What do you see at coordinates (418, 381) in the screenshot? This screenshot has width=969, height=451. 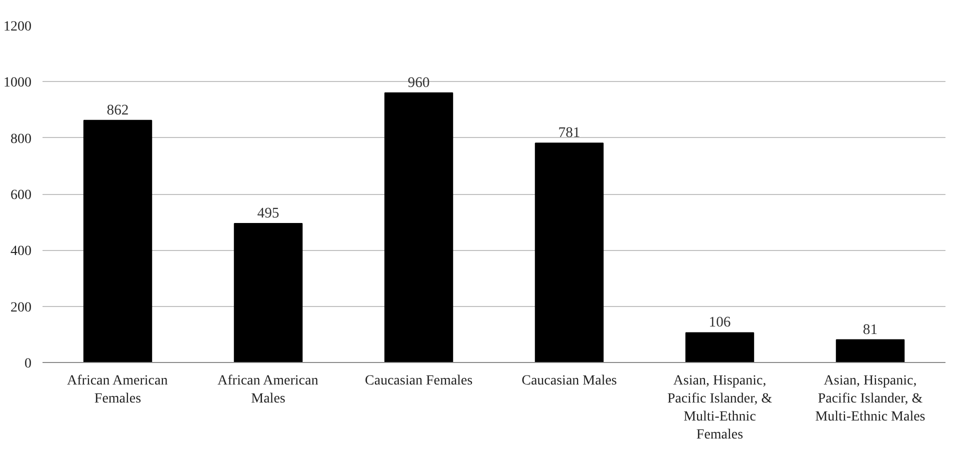 I see `x-tick-label: Caucasian Females` at bounding box center [418, 381].